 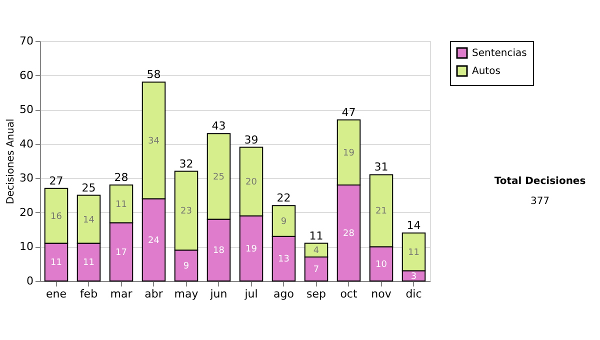 I want to click on data-label: 16, so click(x=56, y=217).